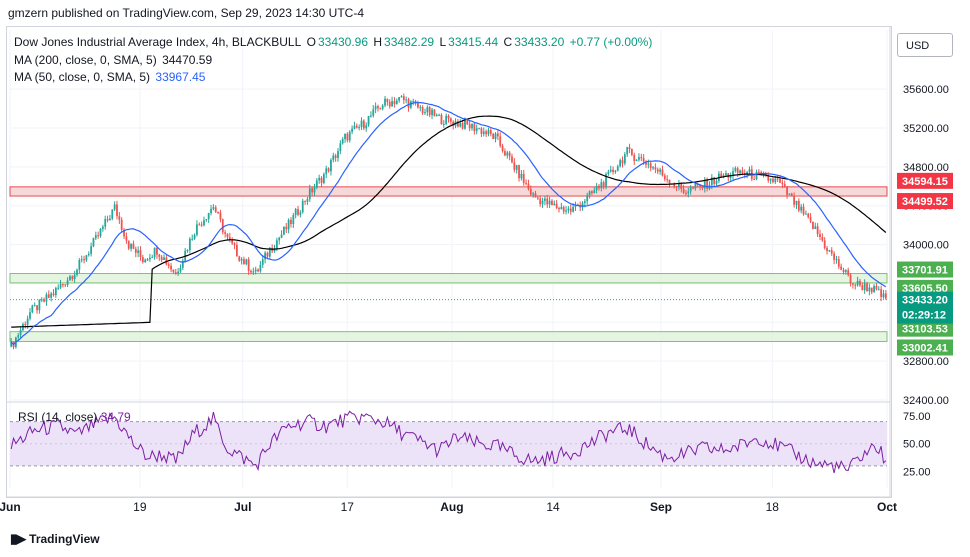  Describe the element at coordinates (925, 45) in the screenshot. I see `currency-button: USD` at that location.